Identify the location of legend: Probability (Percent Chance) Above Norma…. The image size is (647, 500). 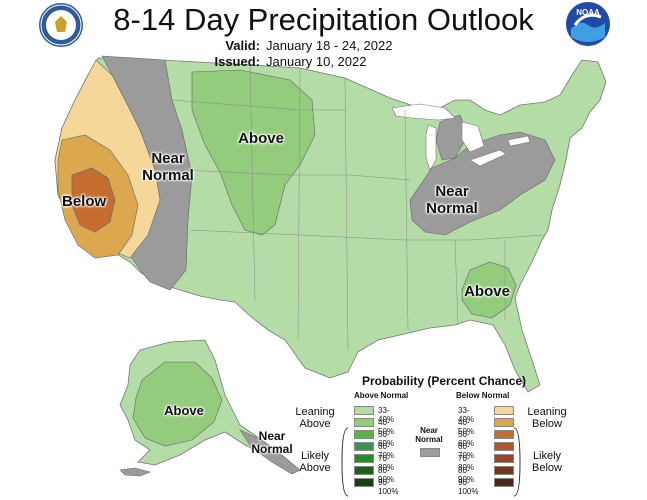
(467, 437).